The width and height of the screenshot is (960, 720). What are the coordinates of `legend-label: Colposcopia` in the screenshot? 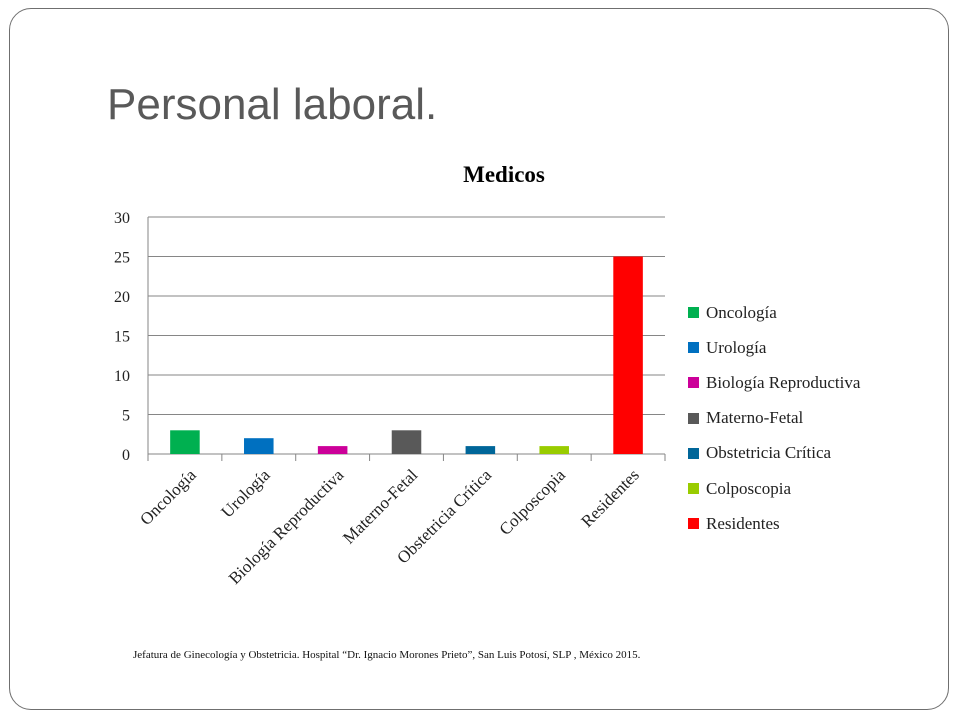 It's located at (748, 488).